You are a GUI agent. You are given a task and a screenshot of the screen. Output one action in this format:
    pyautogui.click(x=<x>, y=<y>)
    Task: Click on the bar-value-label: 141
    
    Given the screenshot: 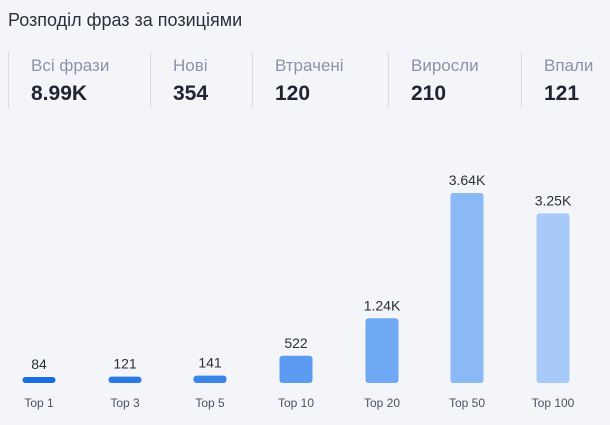 What is the action you would take?
    pyautogui.click(x=210, y=363)
    